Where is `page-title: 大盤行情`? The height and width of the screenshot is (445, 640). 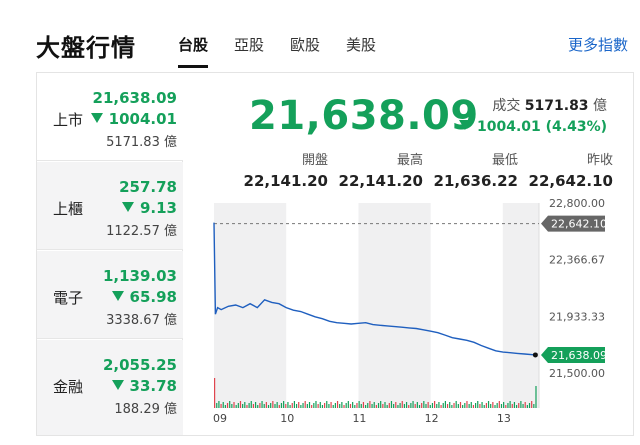
page-title: 大盤行情 is located at coordinates (86, 48).